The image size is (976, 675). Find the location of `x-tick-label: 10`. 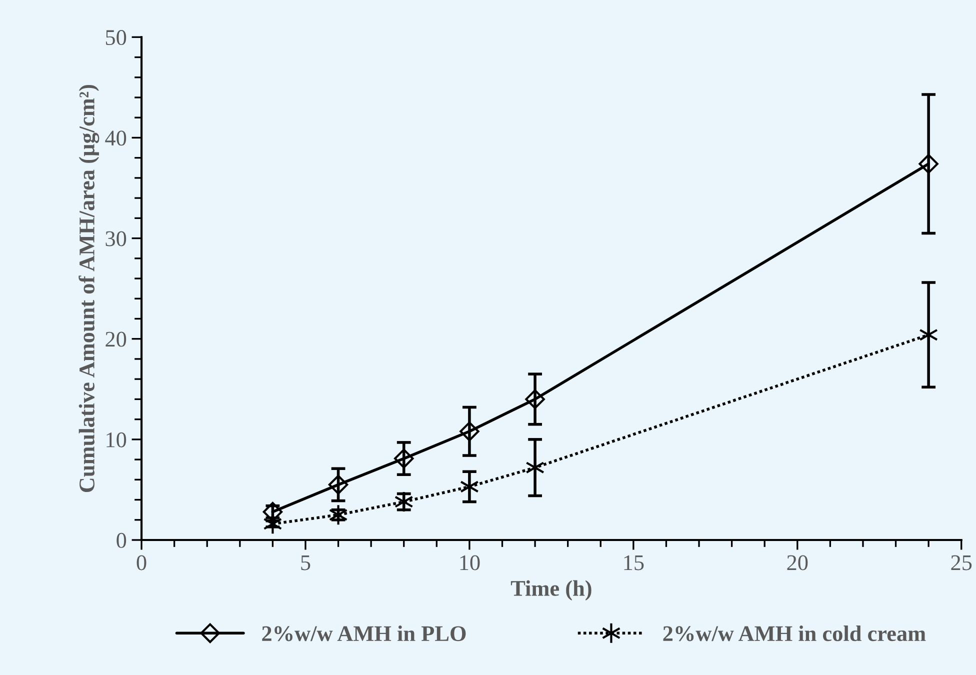

x-tick-label: 10 is located at coordinates (470, 562).